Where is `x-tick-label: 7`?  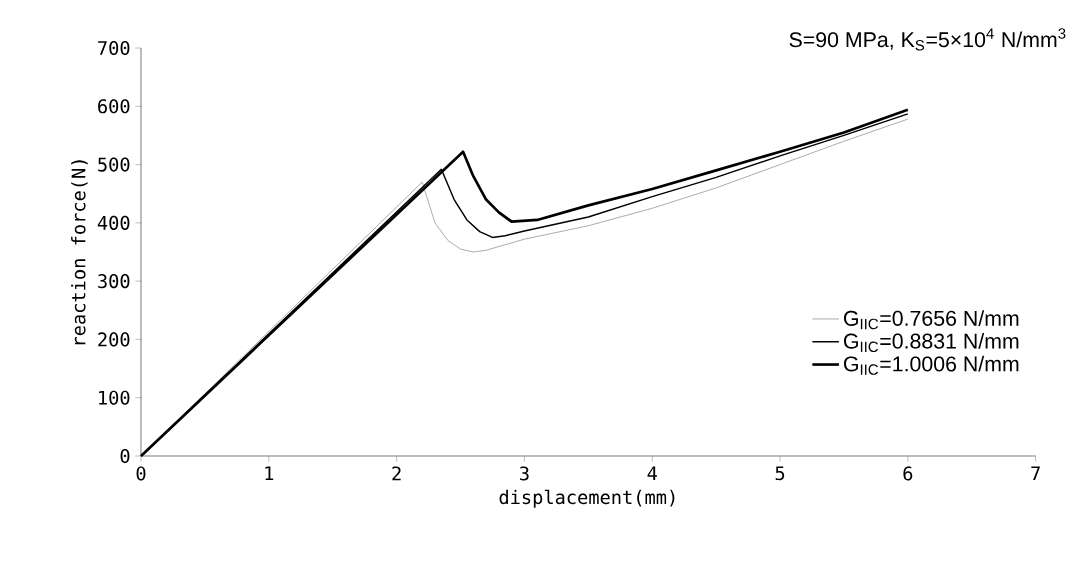
x-tick-label: 7 is located at coordinates (1035, 473).